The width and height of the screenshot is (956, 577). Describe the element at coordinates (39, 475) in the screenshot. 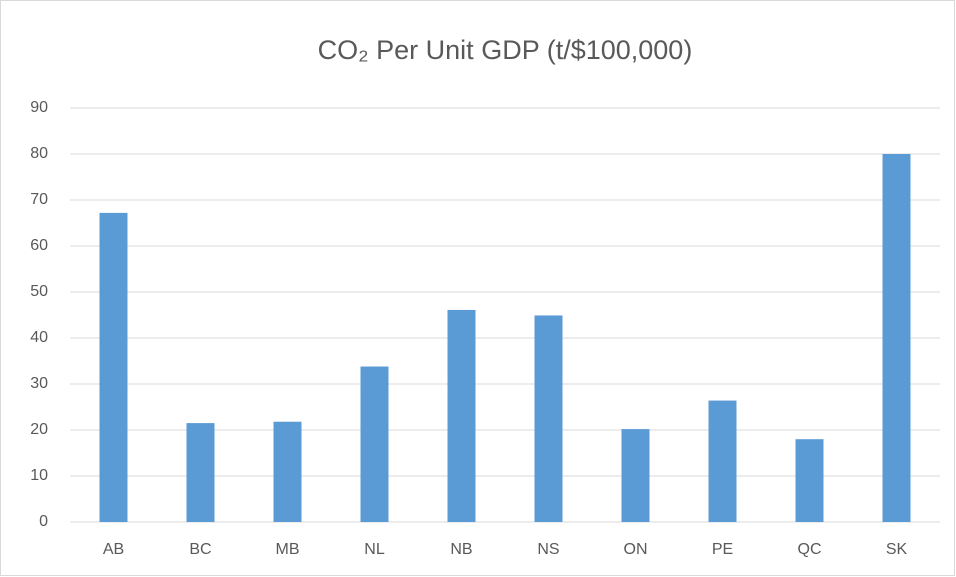

I see `y-tick-label: 10` at that location.